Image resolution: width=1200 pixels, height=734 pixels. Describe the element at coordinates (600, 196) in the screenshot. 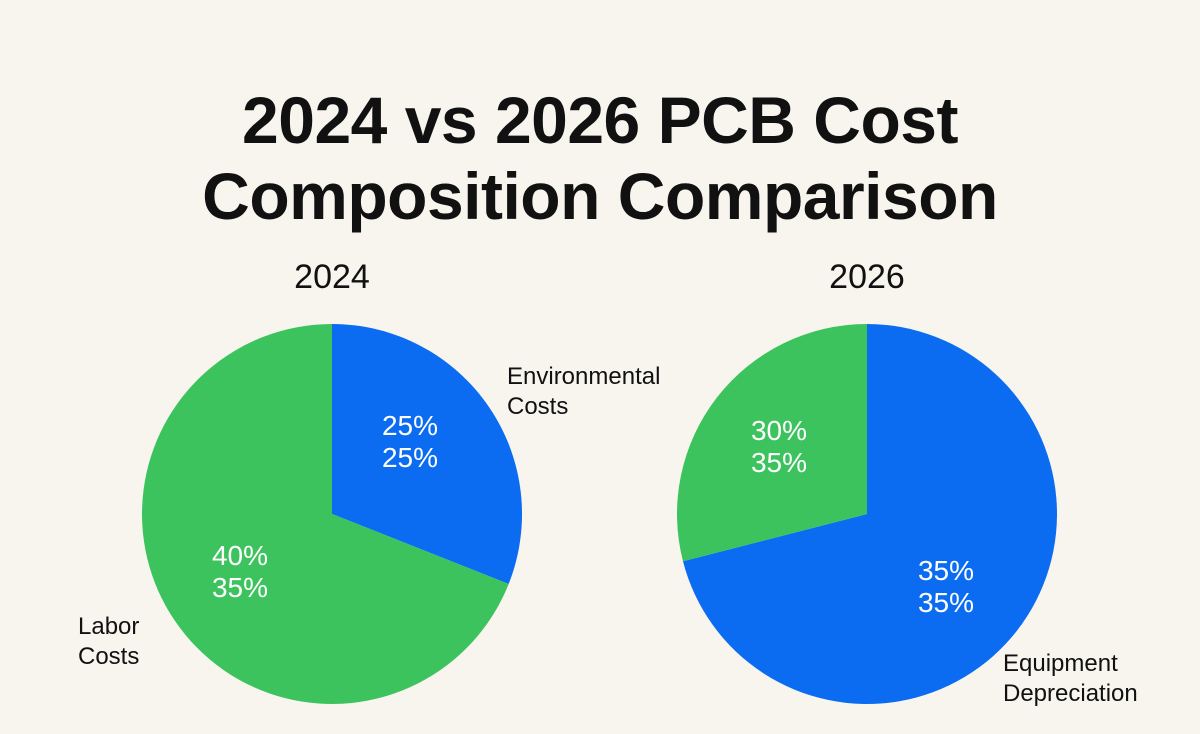

I see `chart-title-line-2: Composition Comparison` at that location.